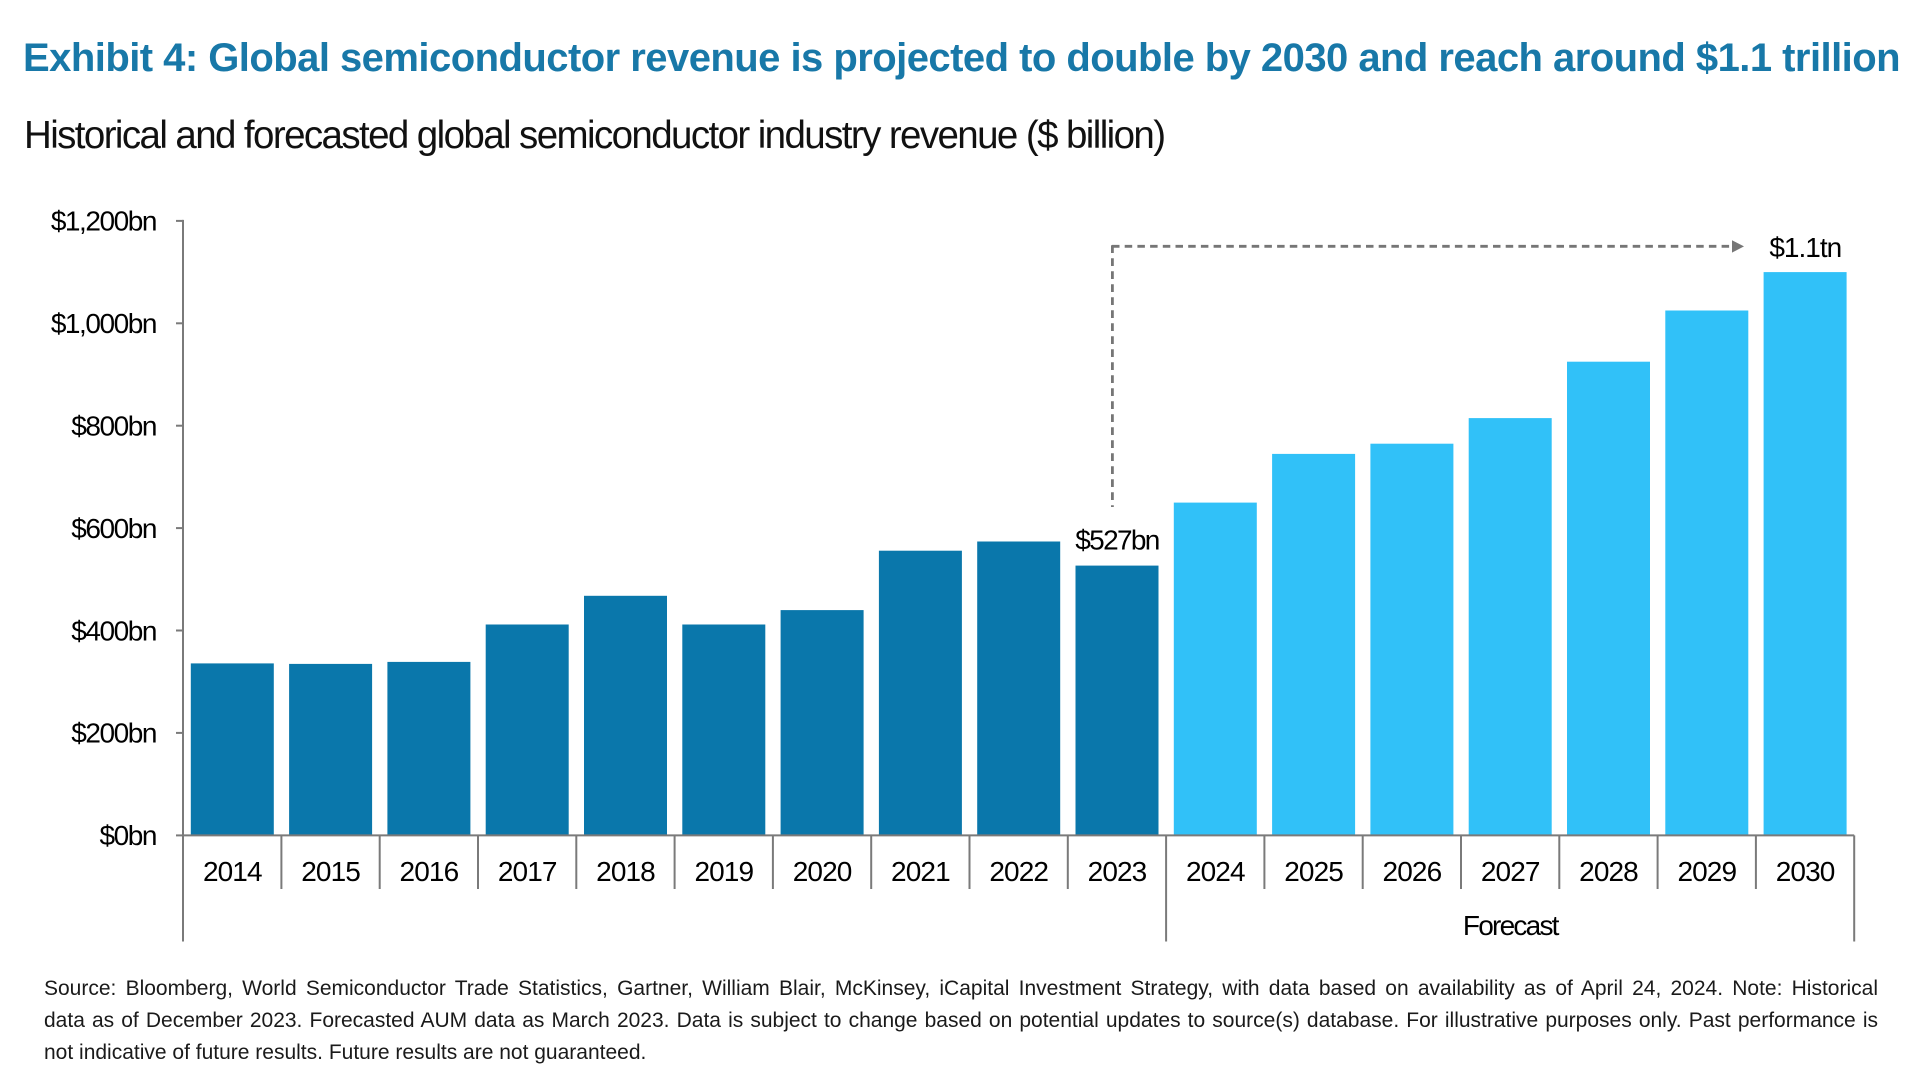 The image size is (1920, 1080). What do you see at coordinates (1117, 871) in the screenshot?
I see `svg-text: 2023` at bounding box center [1117, 871].